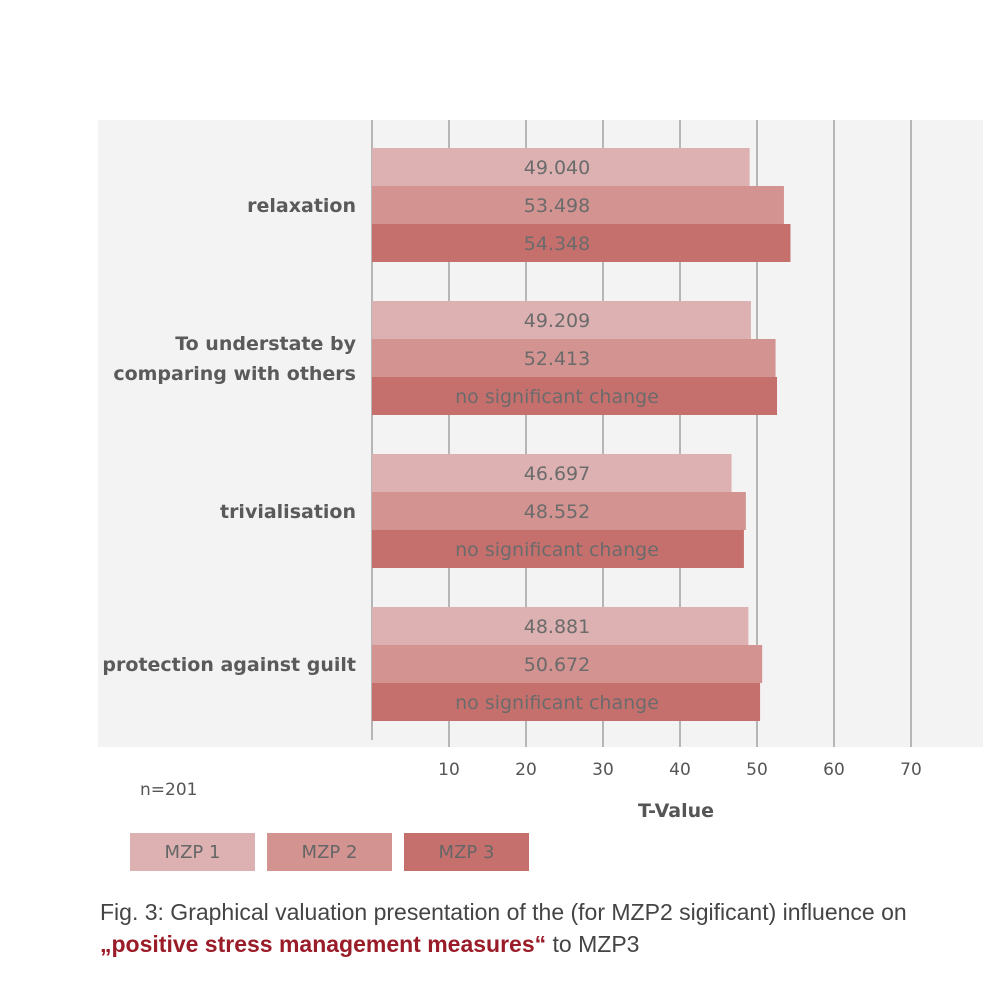 Image resolution: width=1000 pixels, height=1007 pixels. I want to click on x-tick-label: 50, so click(757, 770).